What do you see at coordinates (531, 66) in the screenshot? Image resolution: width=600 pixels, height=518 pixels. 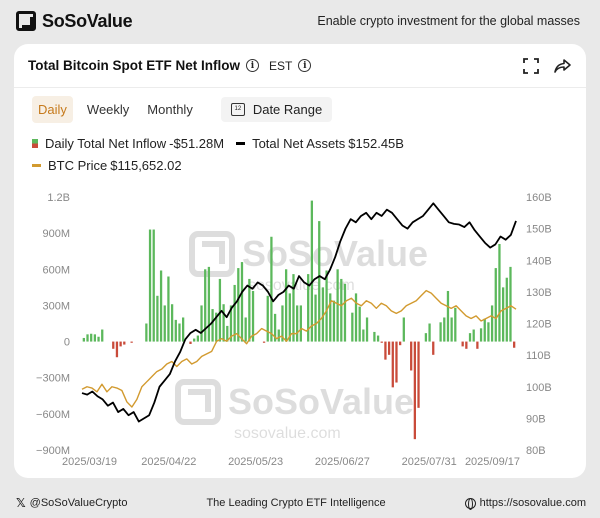 I see `fullscreen-icon` at bounding box center [531, 66].